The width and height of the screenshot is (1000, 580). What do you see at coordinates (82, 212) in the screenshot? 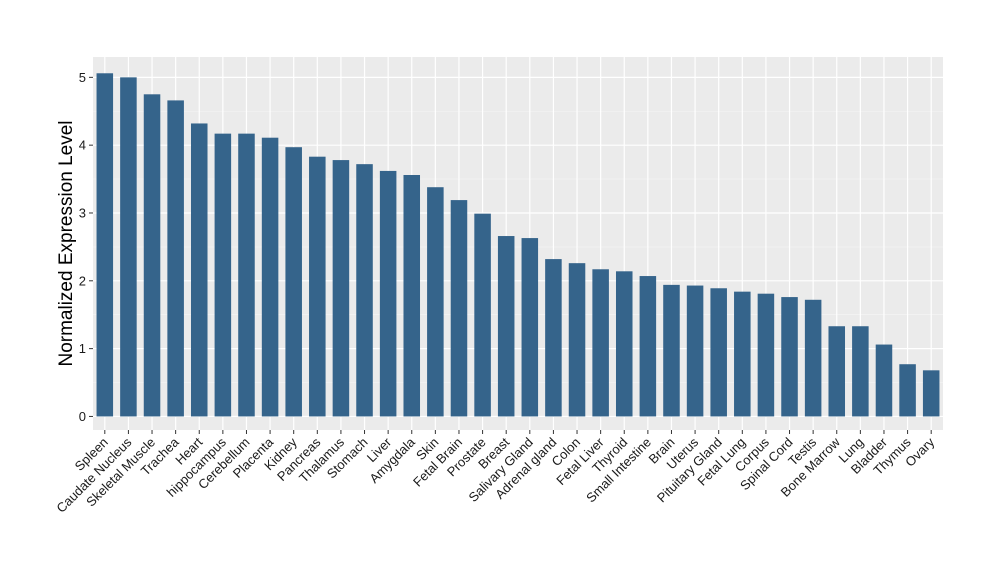
I see `y-tick-label: 3` at bounding box center [82, 212].